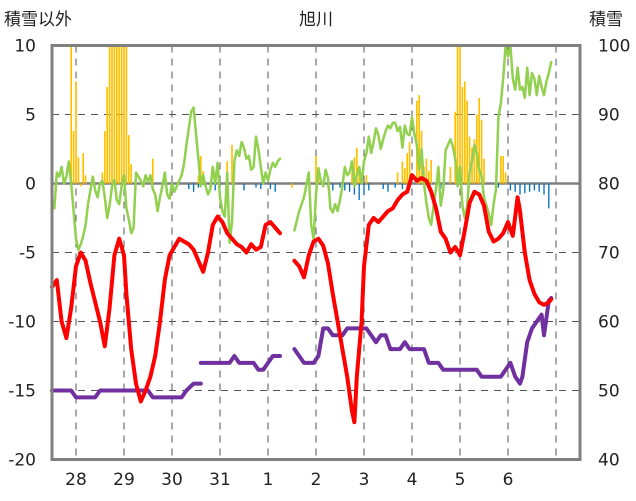 This screenshot has height=501, width=636. I want to click on left-axis-ticks: 10 5 0 -5 -10 -15 -20, so click(22, 254).